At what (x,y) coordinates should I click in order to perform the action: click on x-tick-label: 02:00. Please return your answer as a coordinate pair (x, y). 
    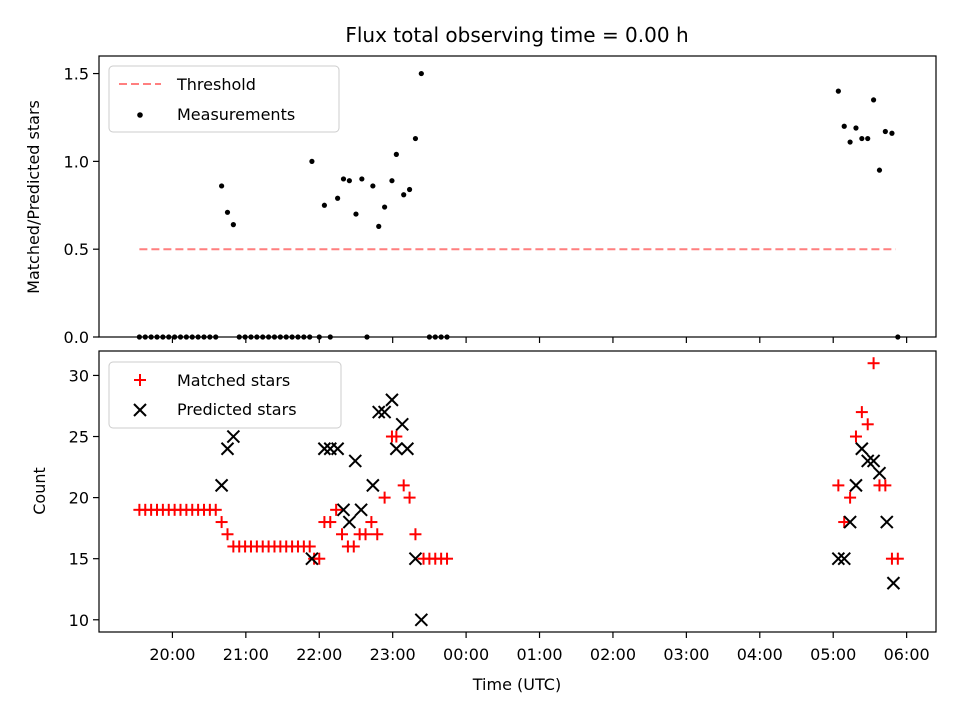
    Looking at the image, I should click on (613, 654).